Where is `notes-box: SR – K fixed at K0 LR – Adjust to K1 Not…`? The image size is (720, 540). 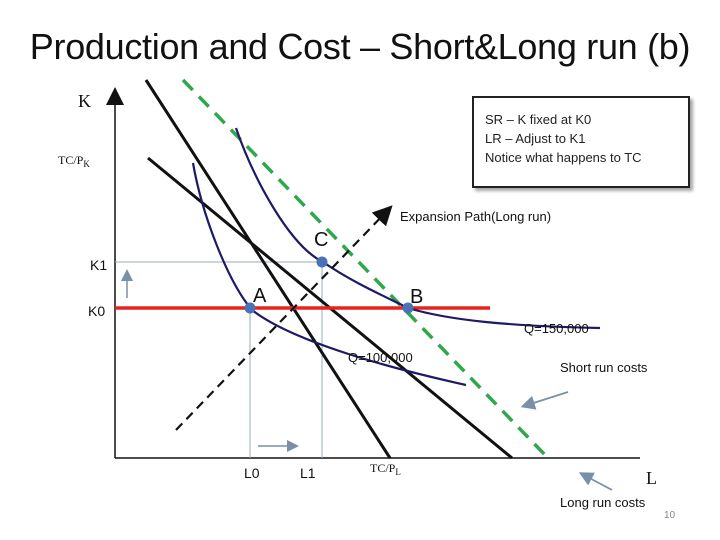
notes-box: SR – K fixed at K0 LR – Adjust to K1 Not… is located at coordinates (581, 142).